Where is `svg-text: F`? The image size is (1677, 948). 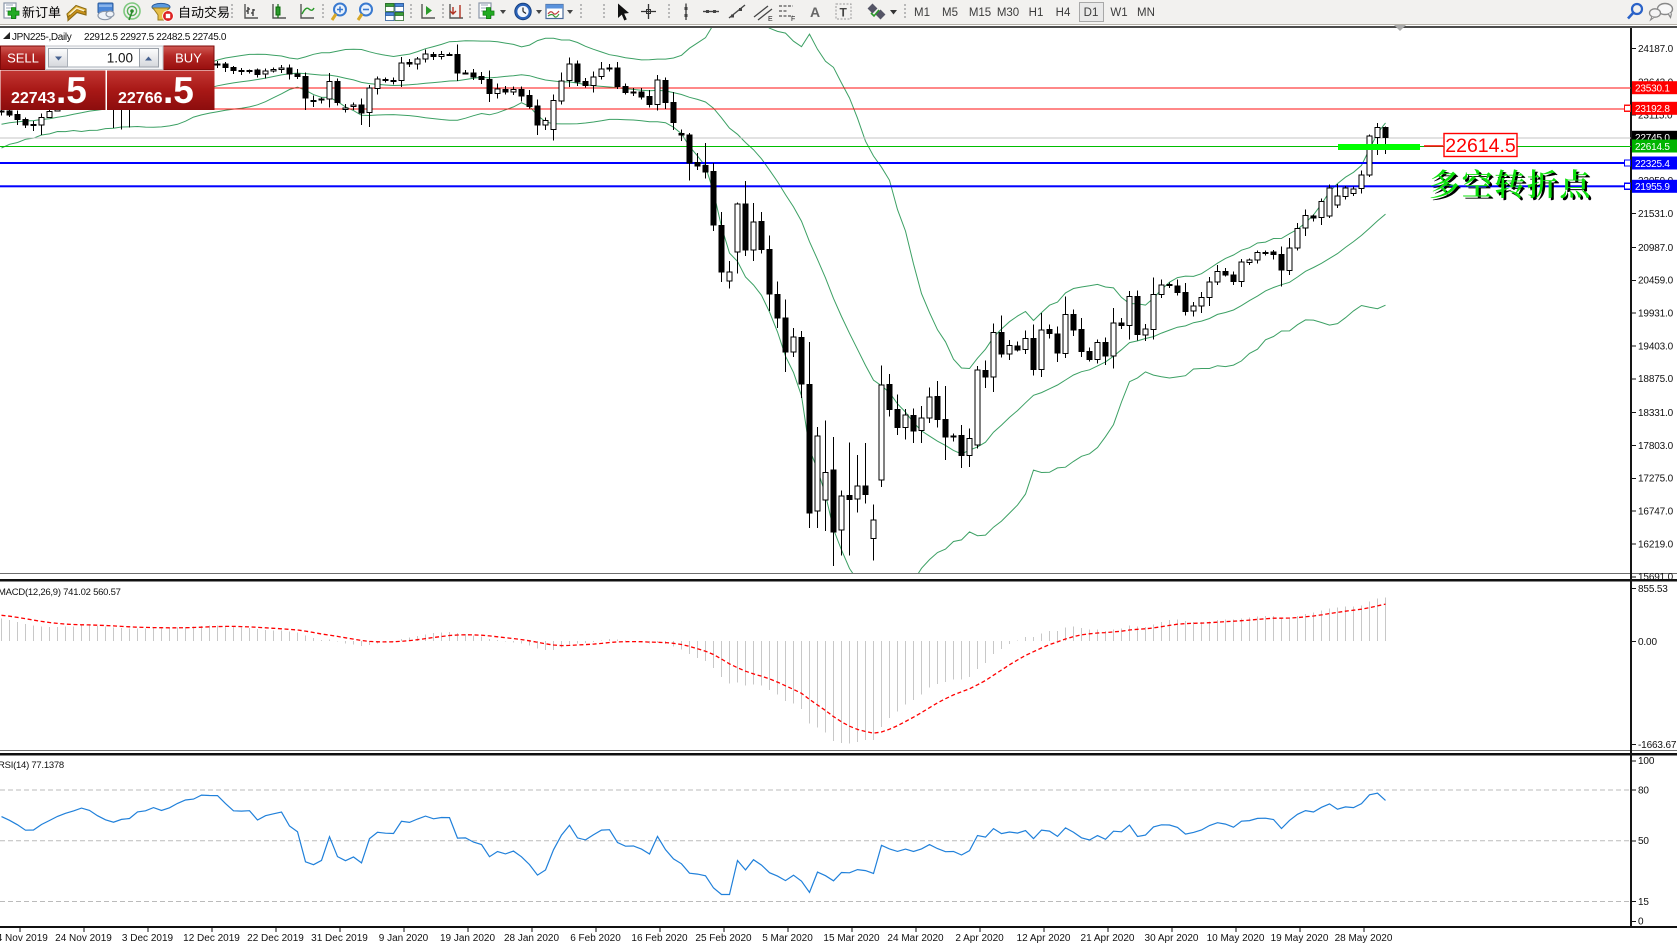 svg-text: F is located at coordinates (793, 19).